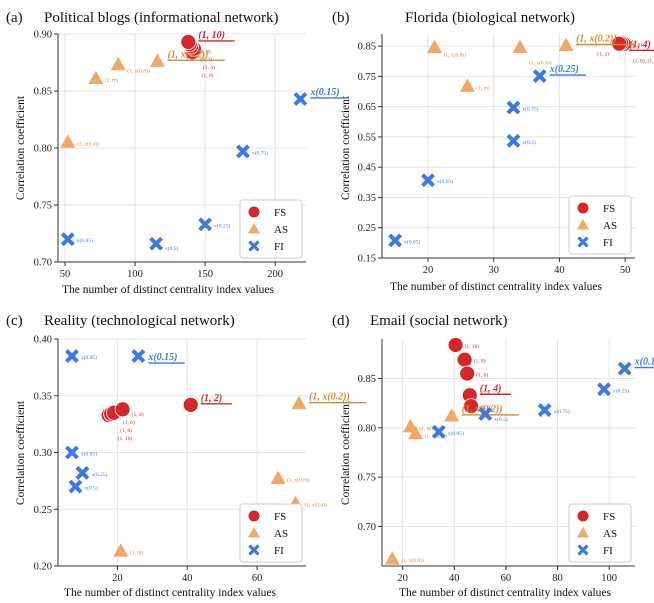 This screenshot has height=603, width=654. I want to click on y-tick-label: 0.45, so click(367, 168).